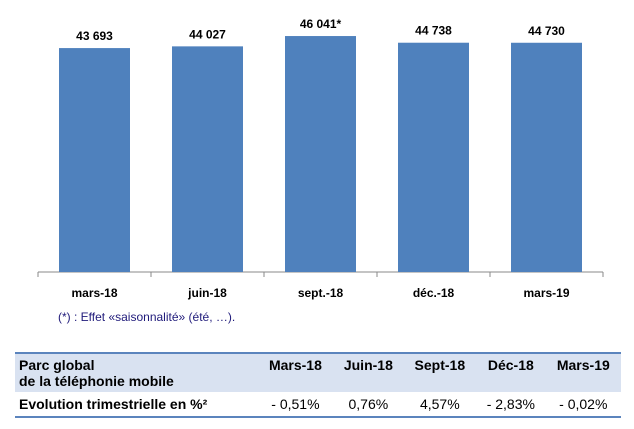 This screenshot has height=429, width=634. What do you see at coordinates (96, 373) in the screenshot?
I see `table-header-label: Parc global de la téléphonie mobile` at bounding box center [96, 373].